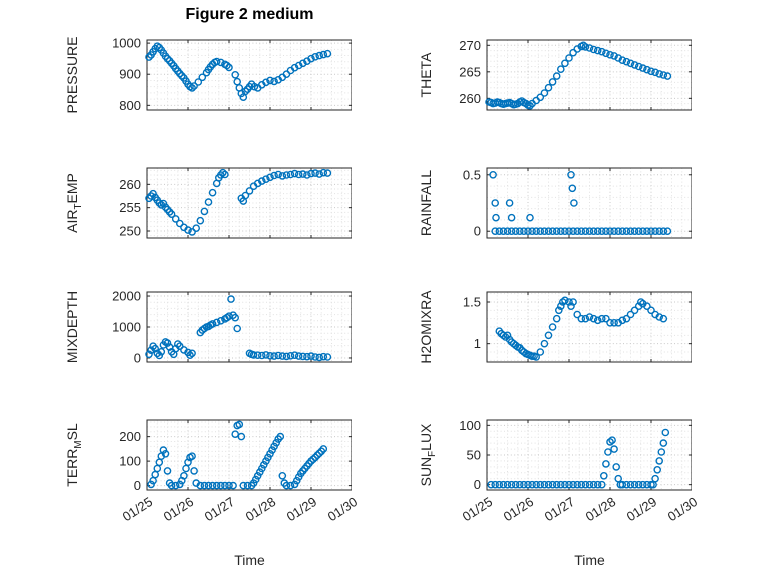 Image resolution: width=778 pixels, height=583 pixels. Describe the element at coordinates (73, 203) in the screenshot. I see `y-axis-label: AIRTEMP` at that location.